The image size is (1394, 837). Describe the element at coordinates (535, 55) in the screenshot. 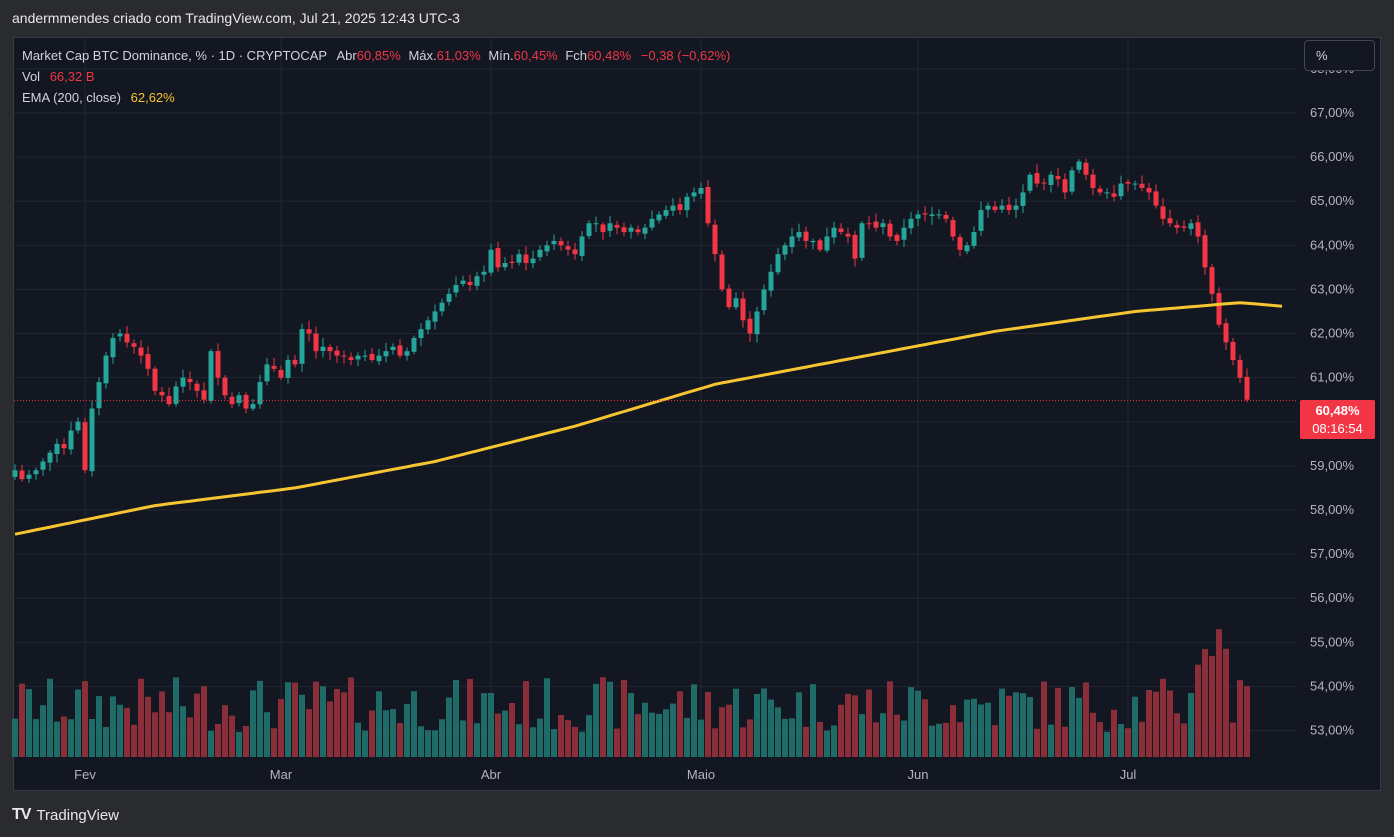

I see `low-value: 60,45%` at that location.